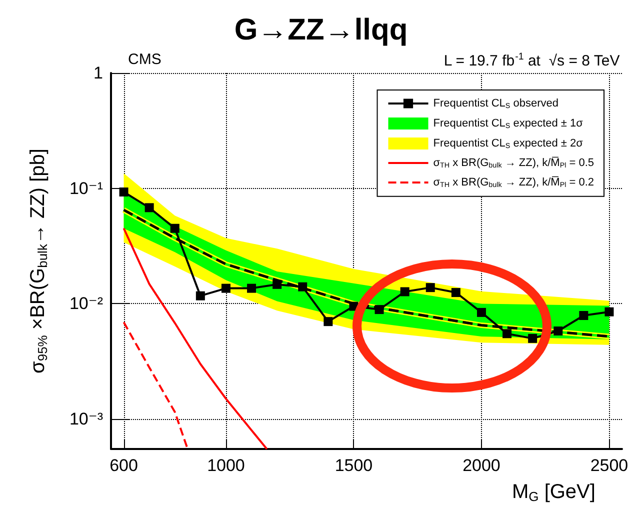  Describe the element at coordinates (321, 30) in the screenshot. I see `chart-title: G→ZZ→llqq` at that location.